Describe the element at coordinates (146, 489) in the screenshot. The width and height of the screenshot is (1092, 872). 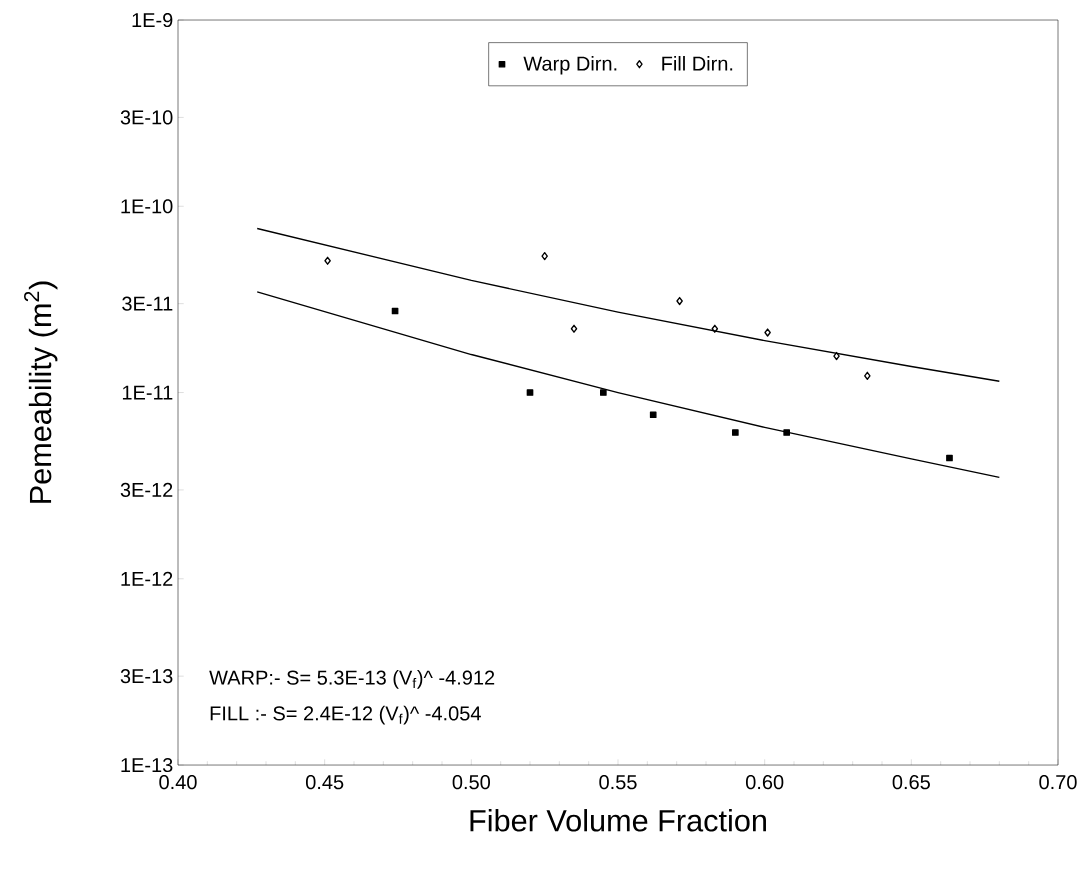
I see `y-tick-label: 3E-12` at that location.